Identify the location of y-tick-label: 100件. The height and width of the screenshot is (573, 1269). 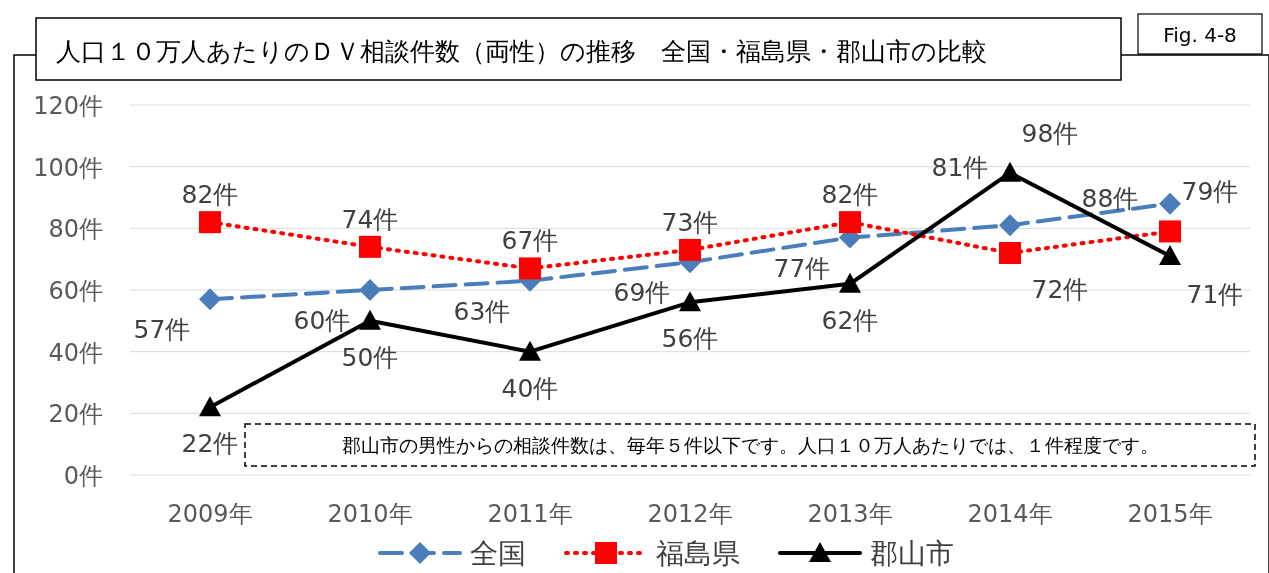
(68, 167).